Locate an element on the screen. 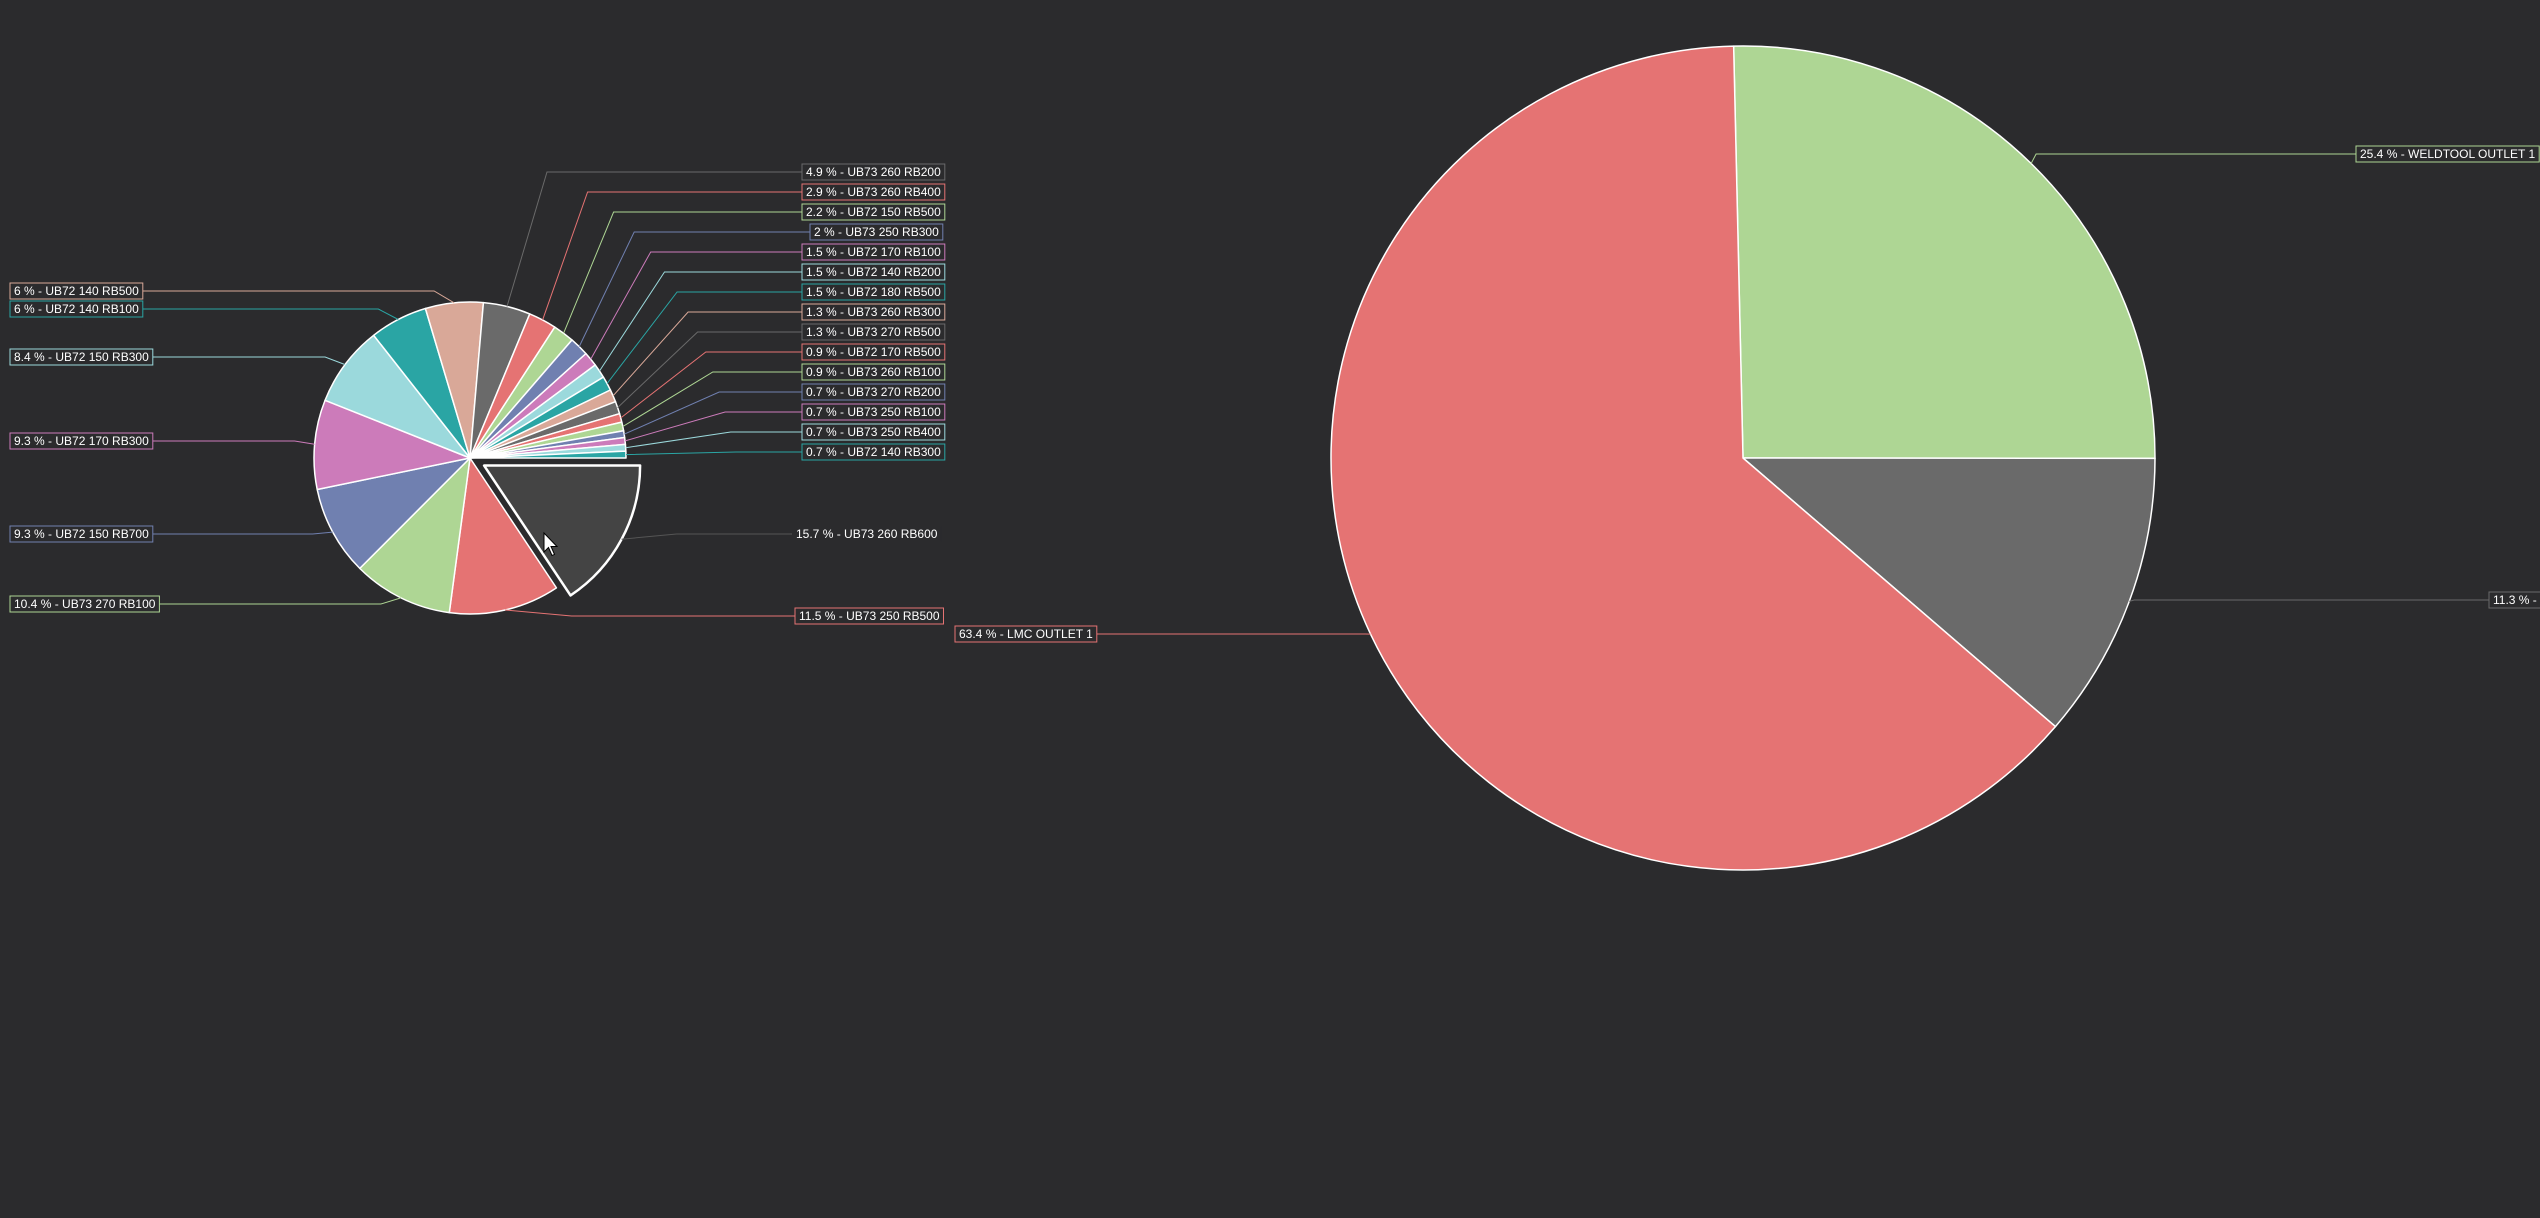 This screenshot has height=1218, width=2540. slice-label-text: 8.4 % - UB72 150 RB300 is located at coordinates (81, 357).